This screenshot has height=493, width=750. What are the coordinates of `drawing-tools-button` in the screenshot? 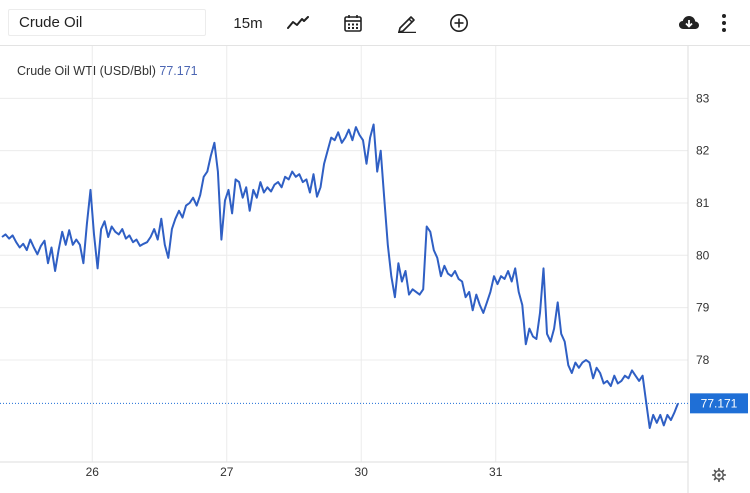 It's located at (407, 23).